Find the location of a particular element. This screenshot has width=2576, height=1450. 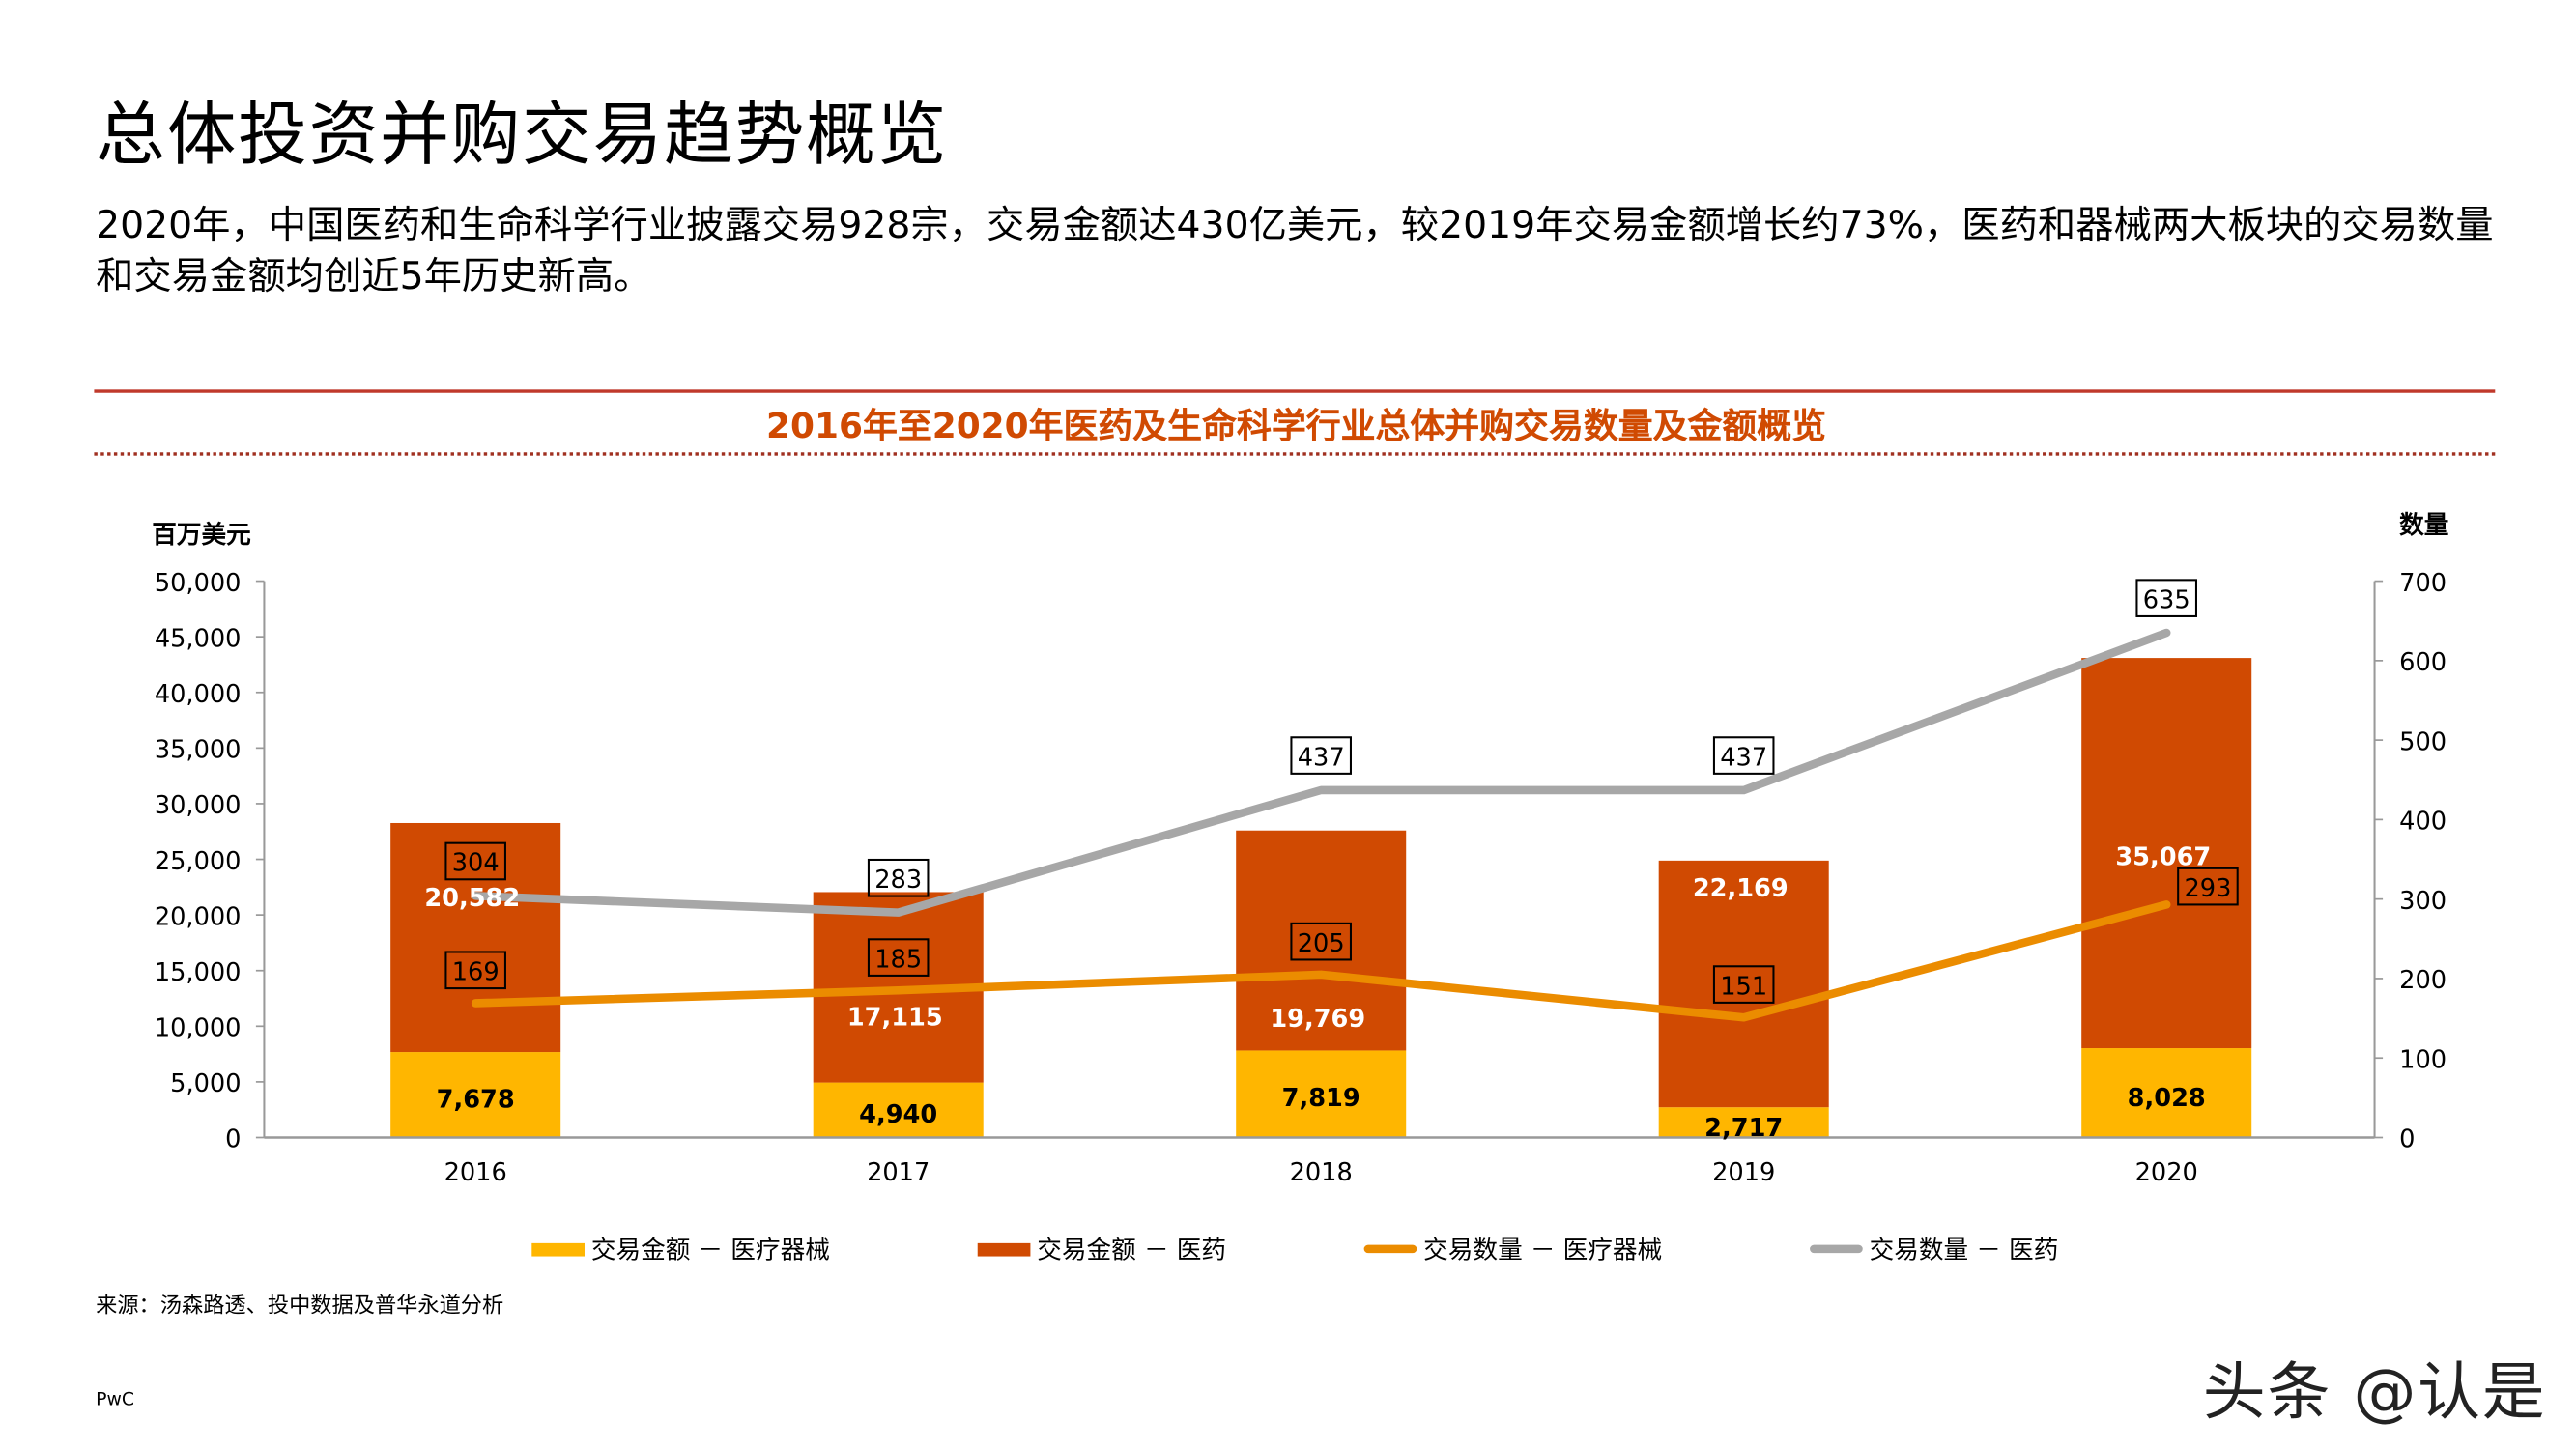

chart-legend: 交易金额 － 医疗器械 交易金额 － 医药 交易数量 － 医疗器械 交易数量 － 医药 is located at coordinates (1288, 1251).